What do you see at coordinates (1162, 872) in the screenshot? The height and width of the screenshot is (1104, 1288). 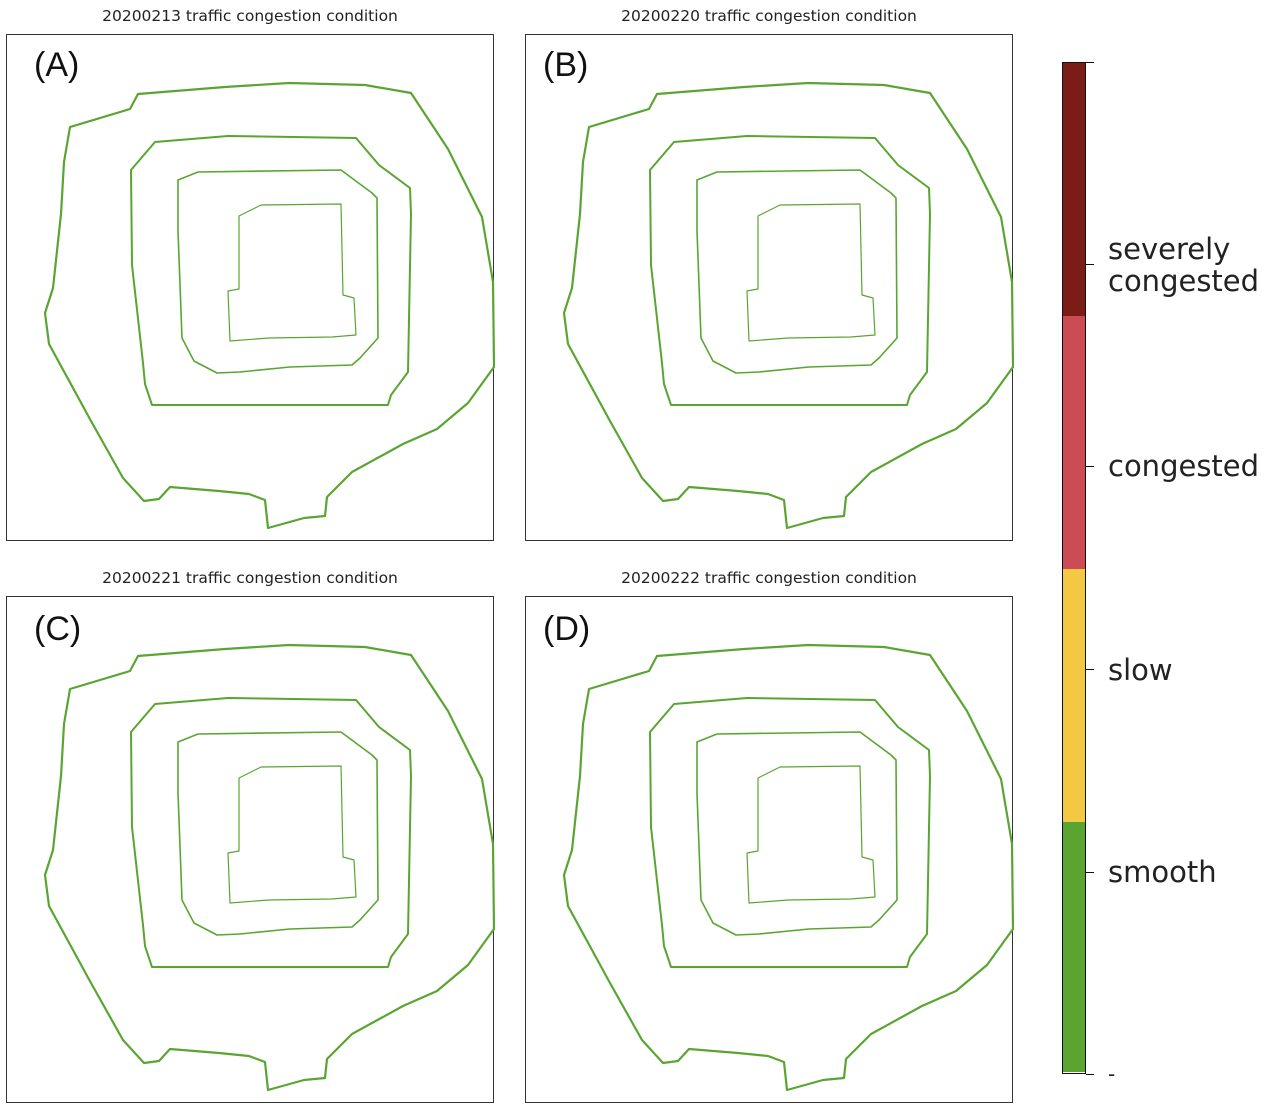 I see `legend-label-smooth: smooth` at bounding box center [1162, 872].